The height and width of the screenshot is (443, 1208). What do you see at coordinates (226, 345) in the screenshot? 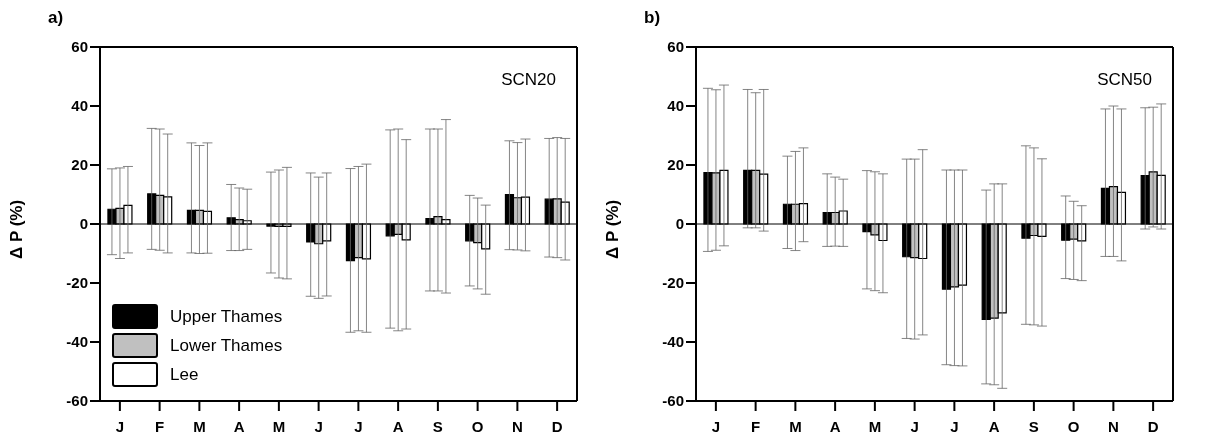
I see `legend-label: Lower Thames` at bounding box center [226, 345].